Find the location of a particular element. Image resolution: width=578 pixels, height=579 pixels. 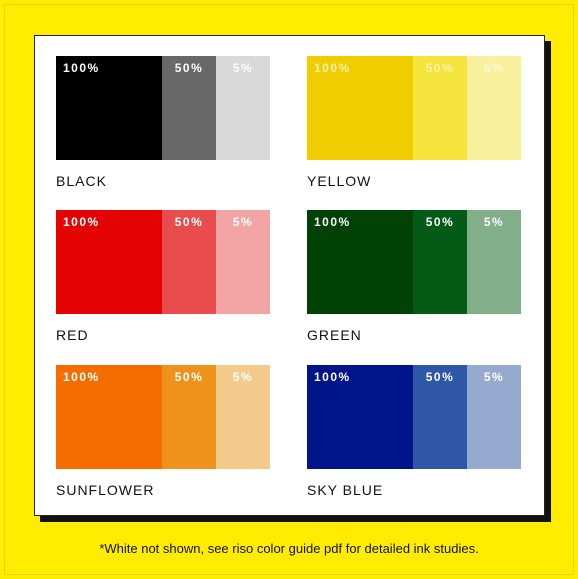

ink-group-black: 100% 50% 5% BLACK is located at coordinates (165, 122).